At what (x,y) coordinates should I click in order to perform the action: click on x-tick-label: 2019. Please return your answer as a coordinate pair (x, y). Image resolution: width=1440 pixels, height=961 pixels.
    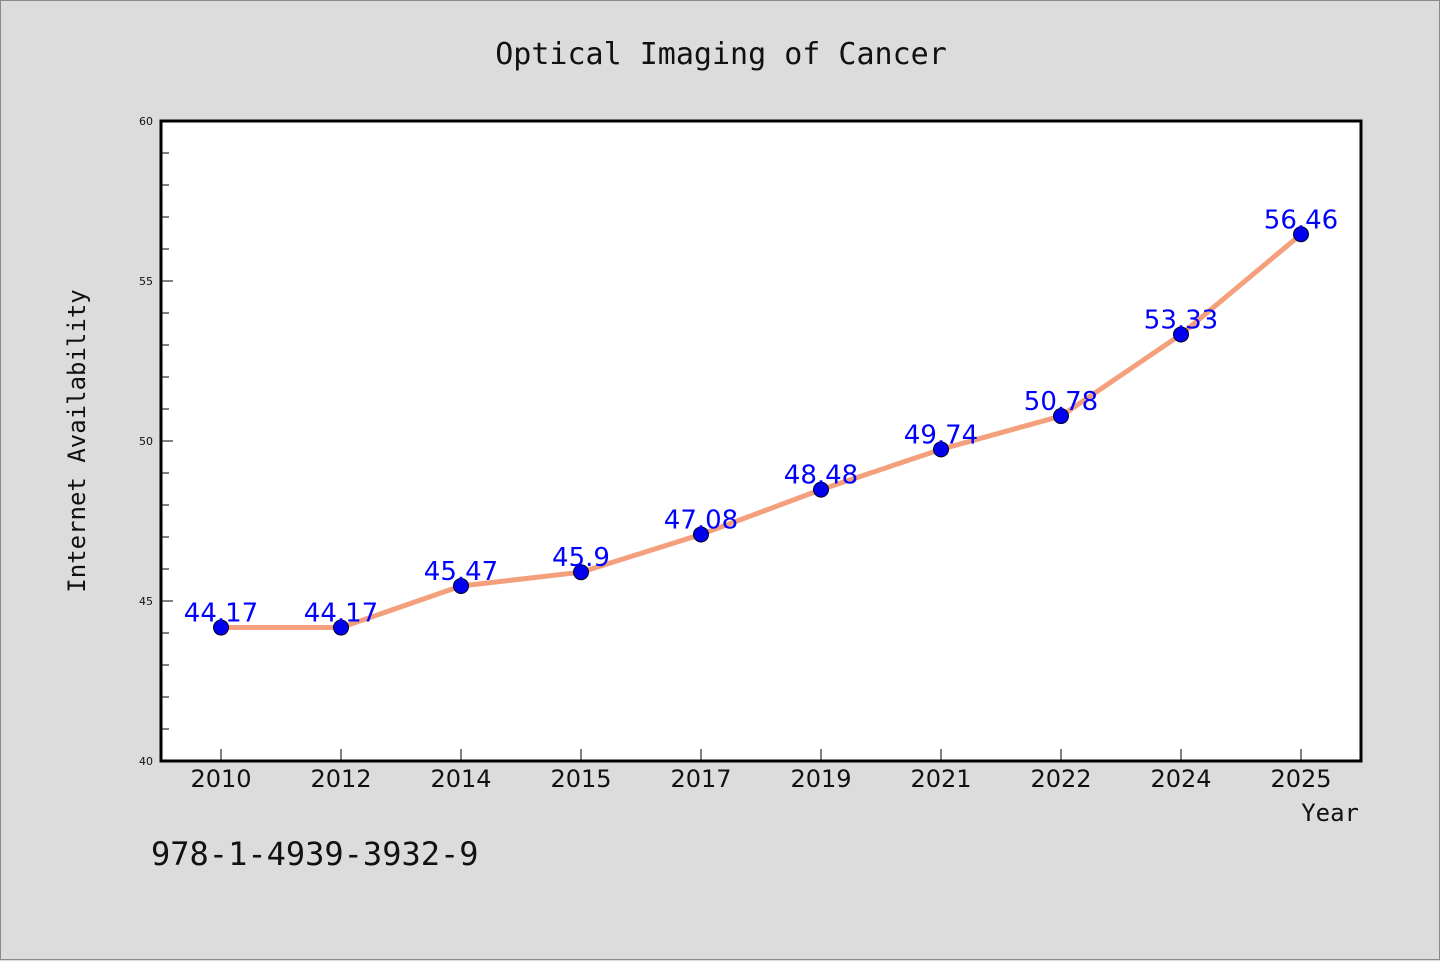
    Looking at the image, I should click on (820, 779).